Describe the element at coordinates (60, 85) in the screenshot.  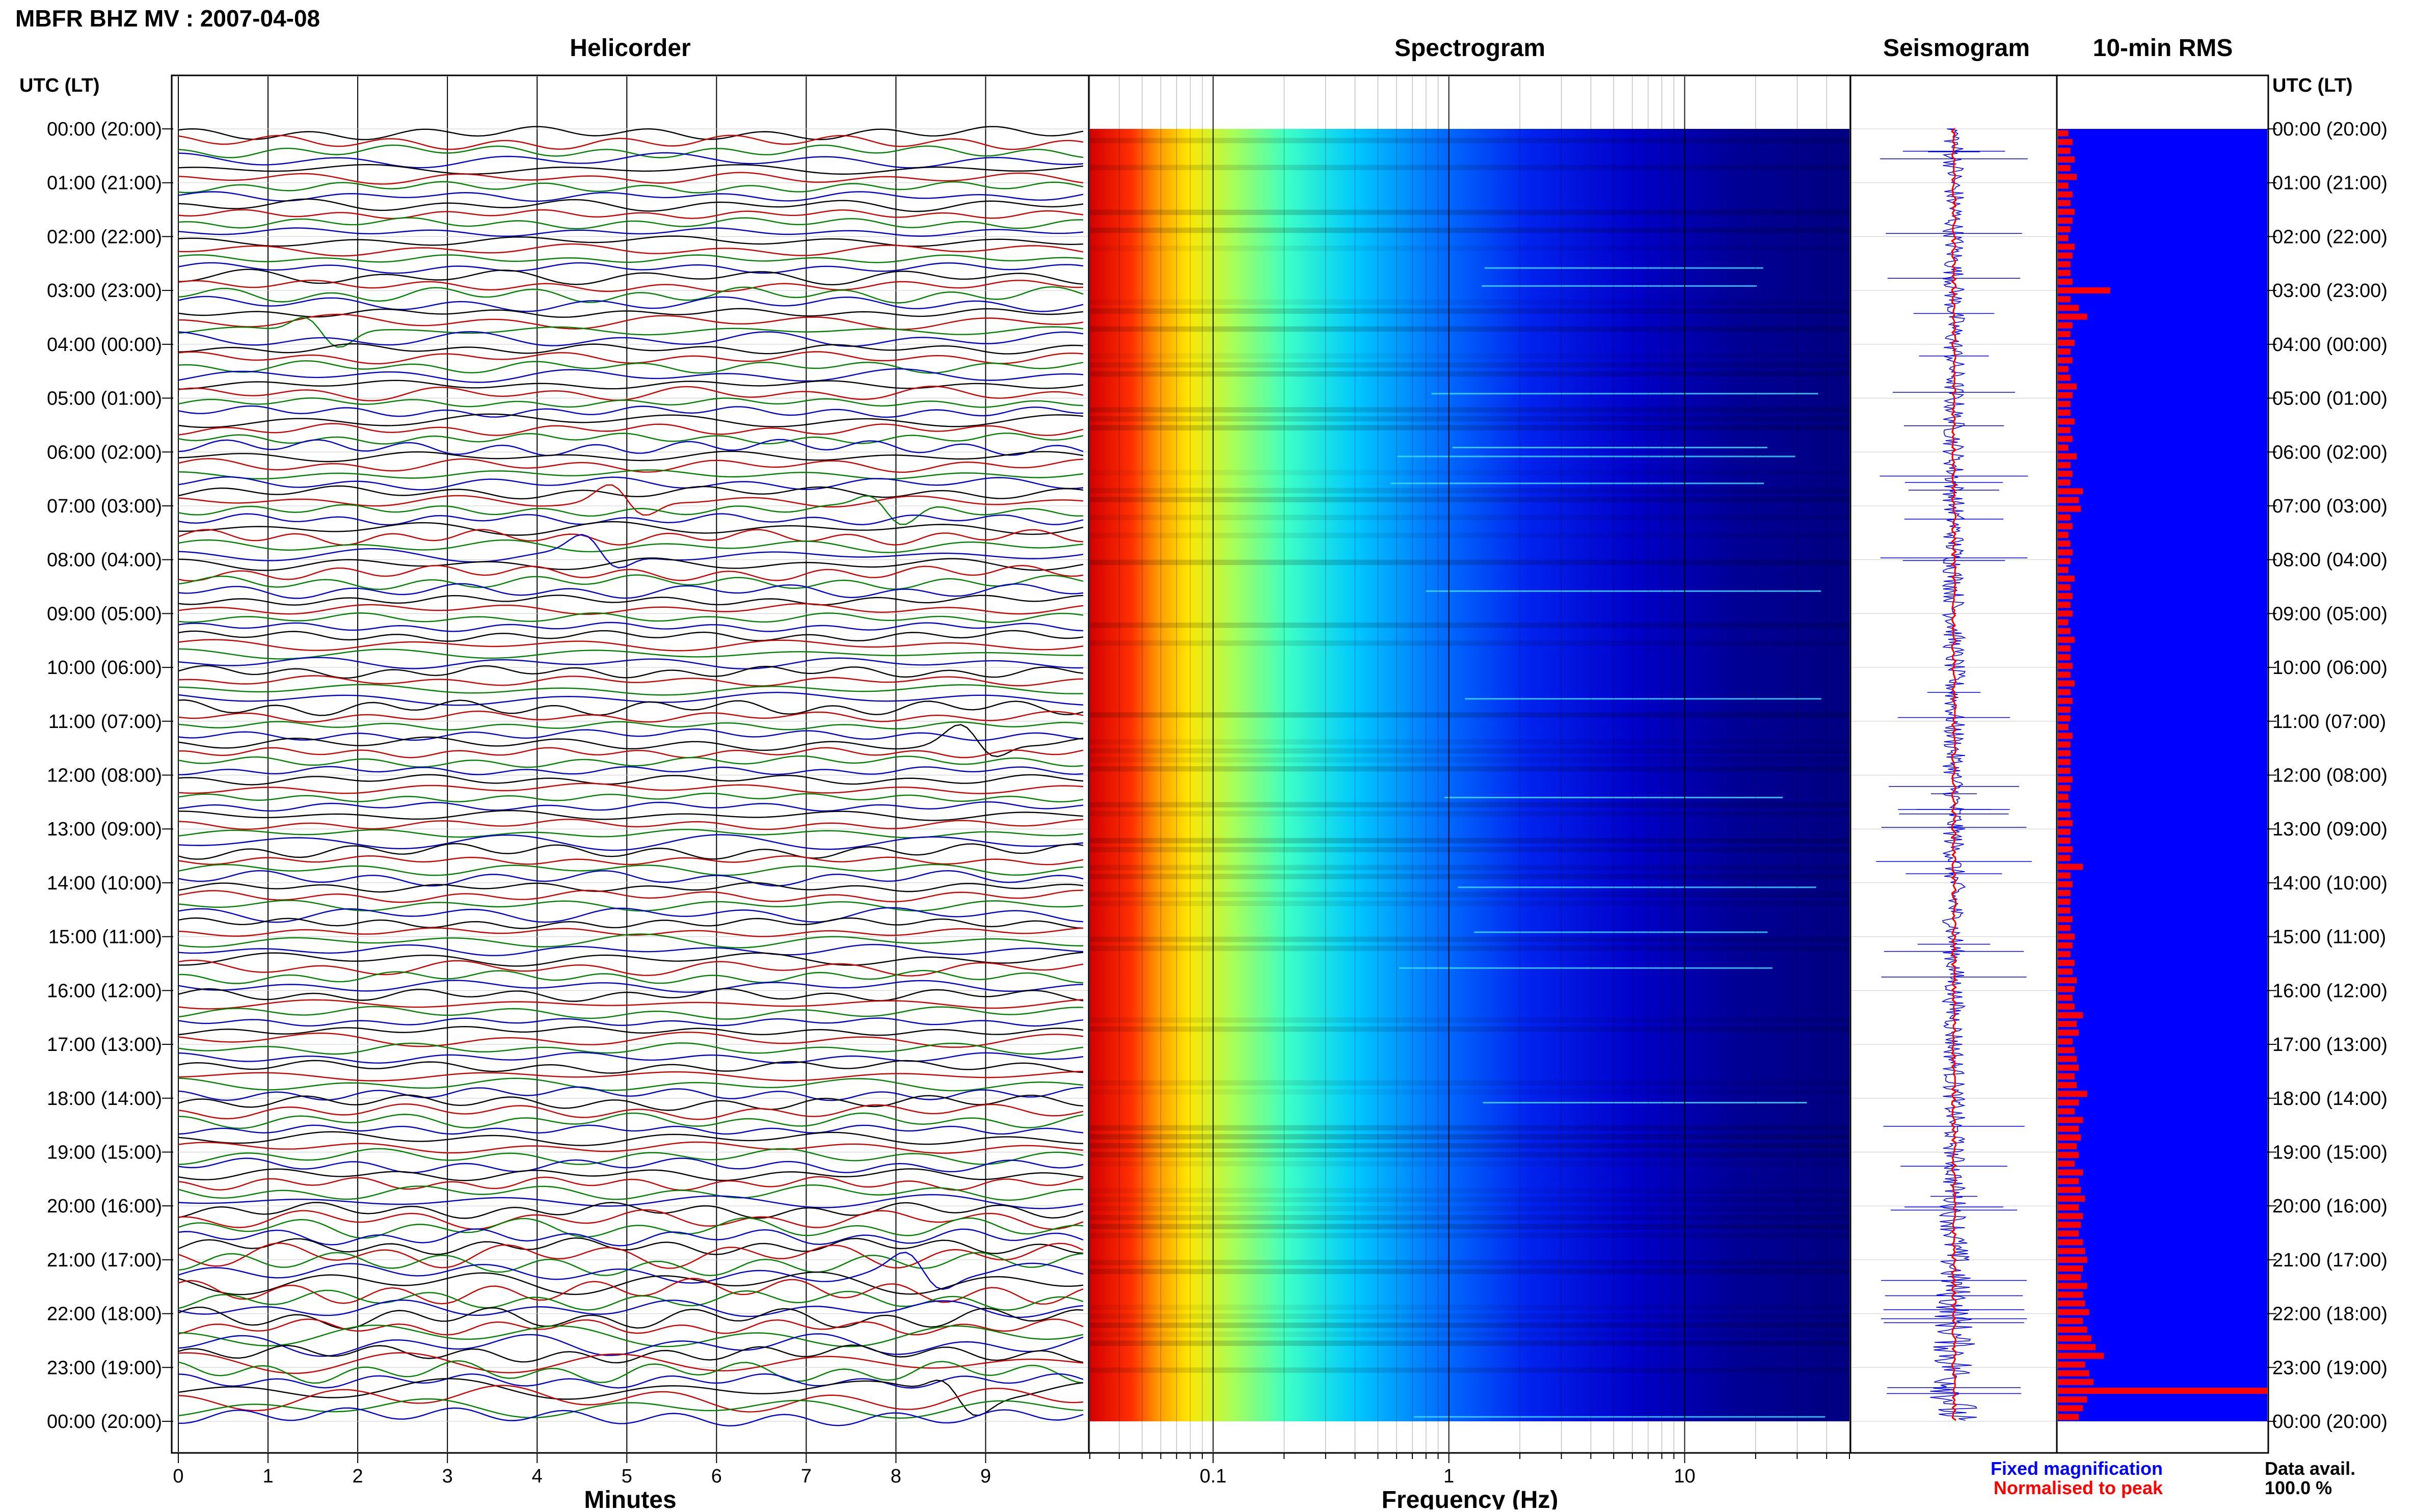
I see `time-axis-label-left: UTC (LT)` at that location.